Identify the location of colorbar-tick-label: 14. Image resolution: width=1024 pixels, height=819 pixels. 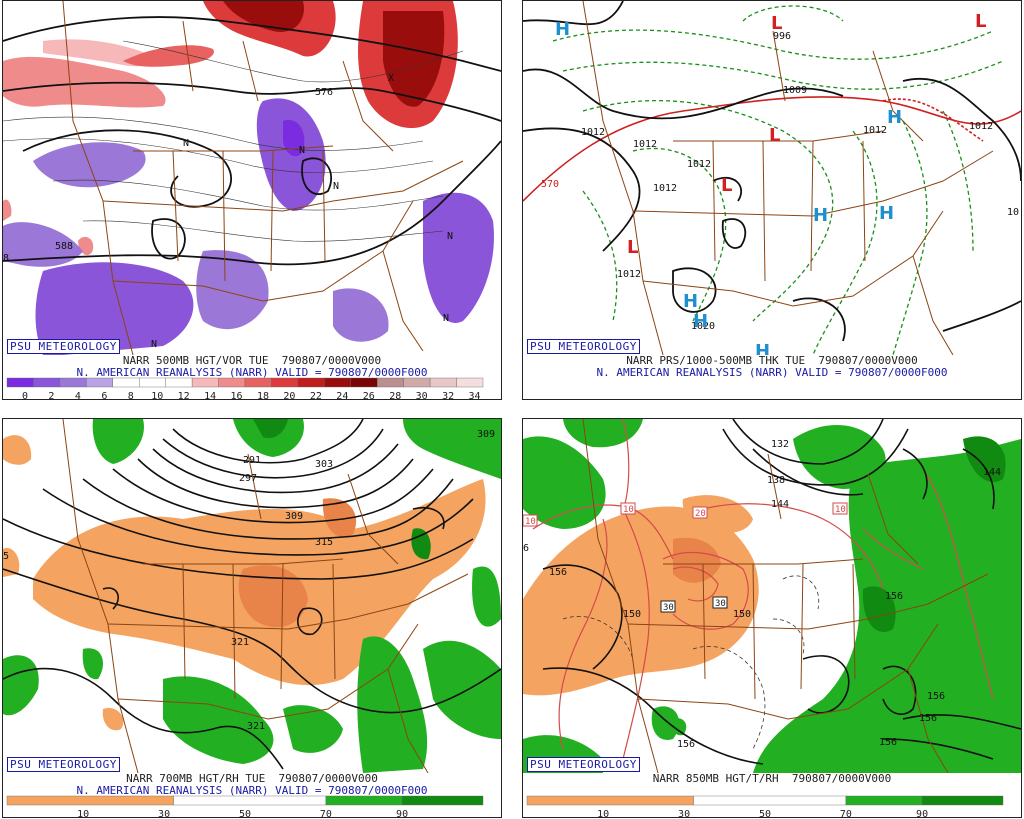
(210, 395).